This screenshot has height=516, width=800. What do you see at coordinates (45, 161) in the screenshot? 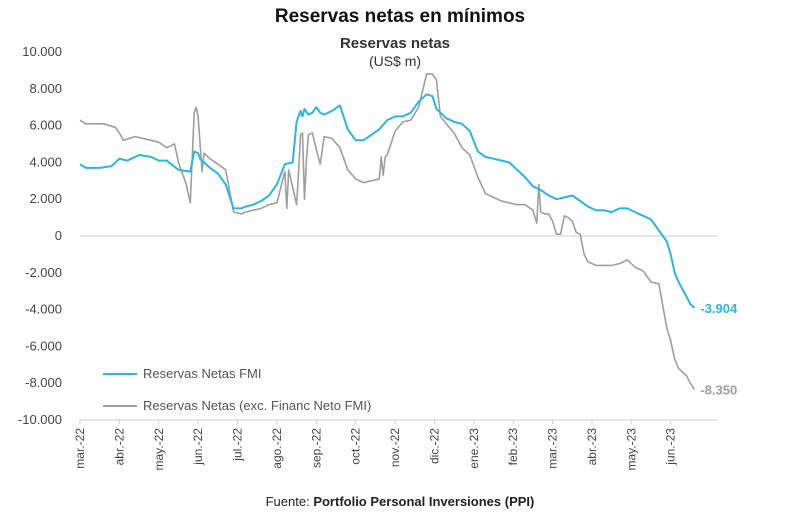
I see `y-tick-label: 4.000` at bounding box center [45, 161].